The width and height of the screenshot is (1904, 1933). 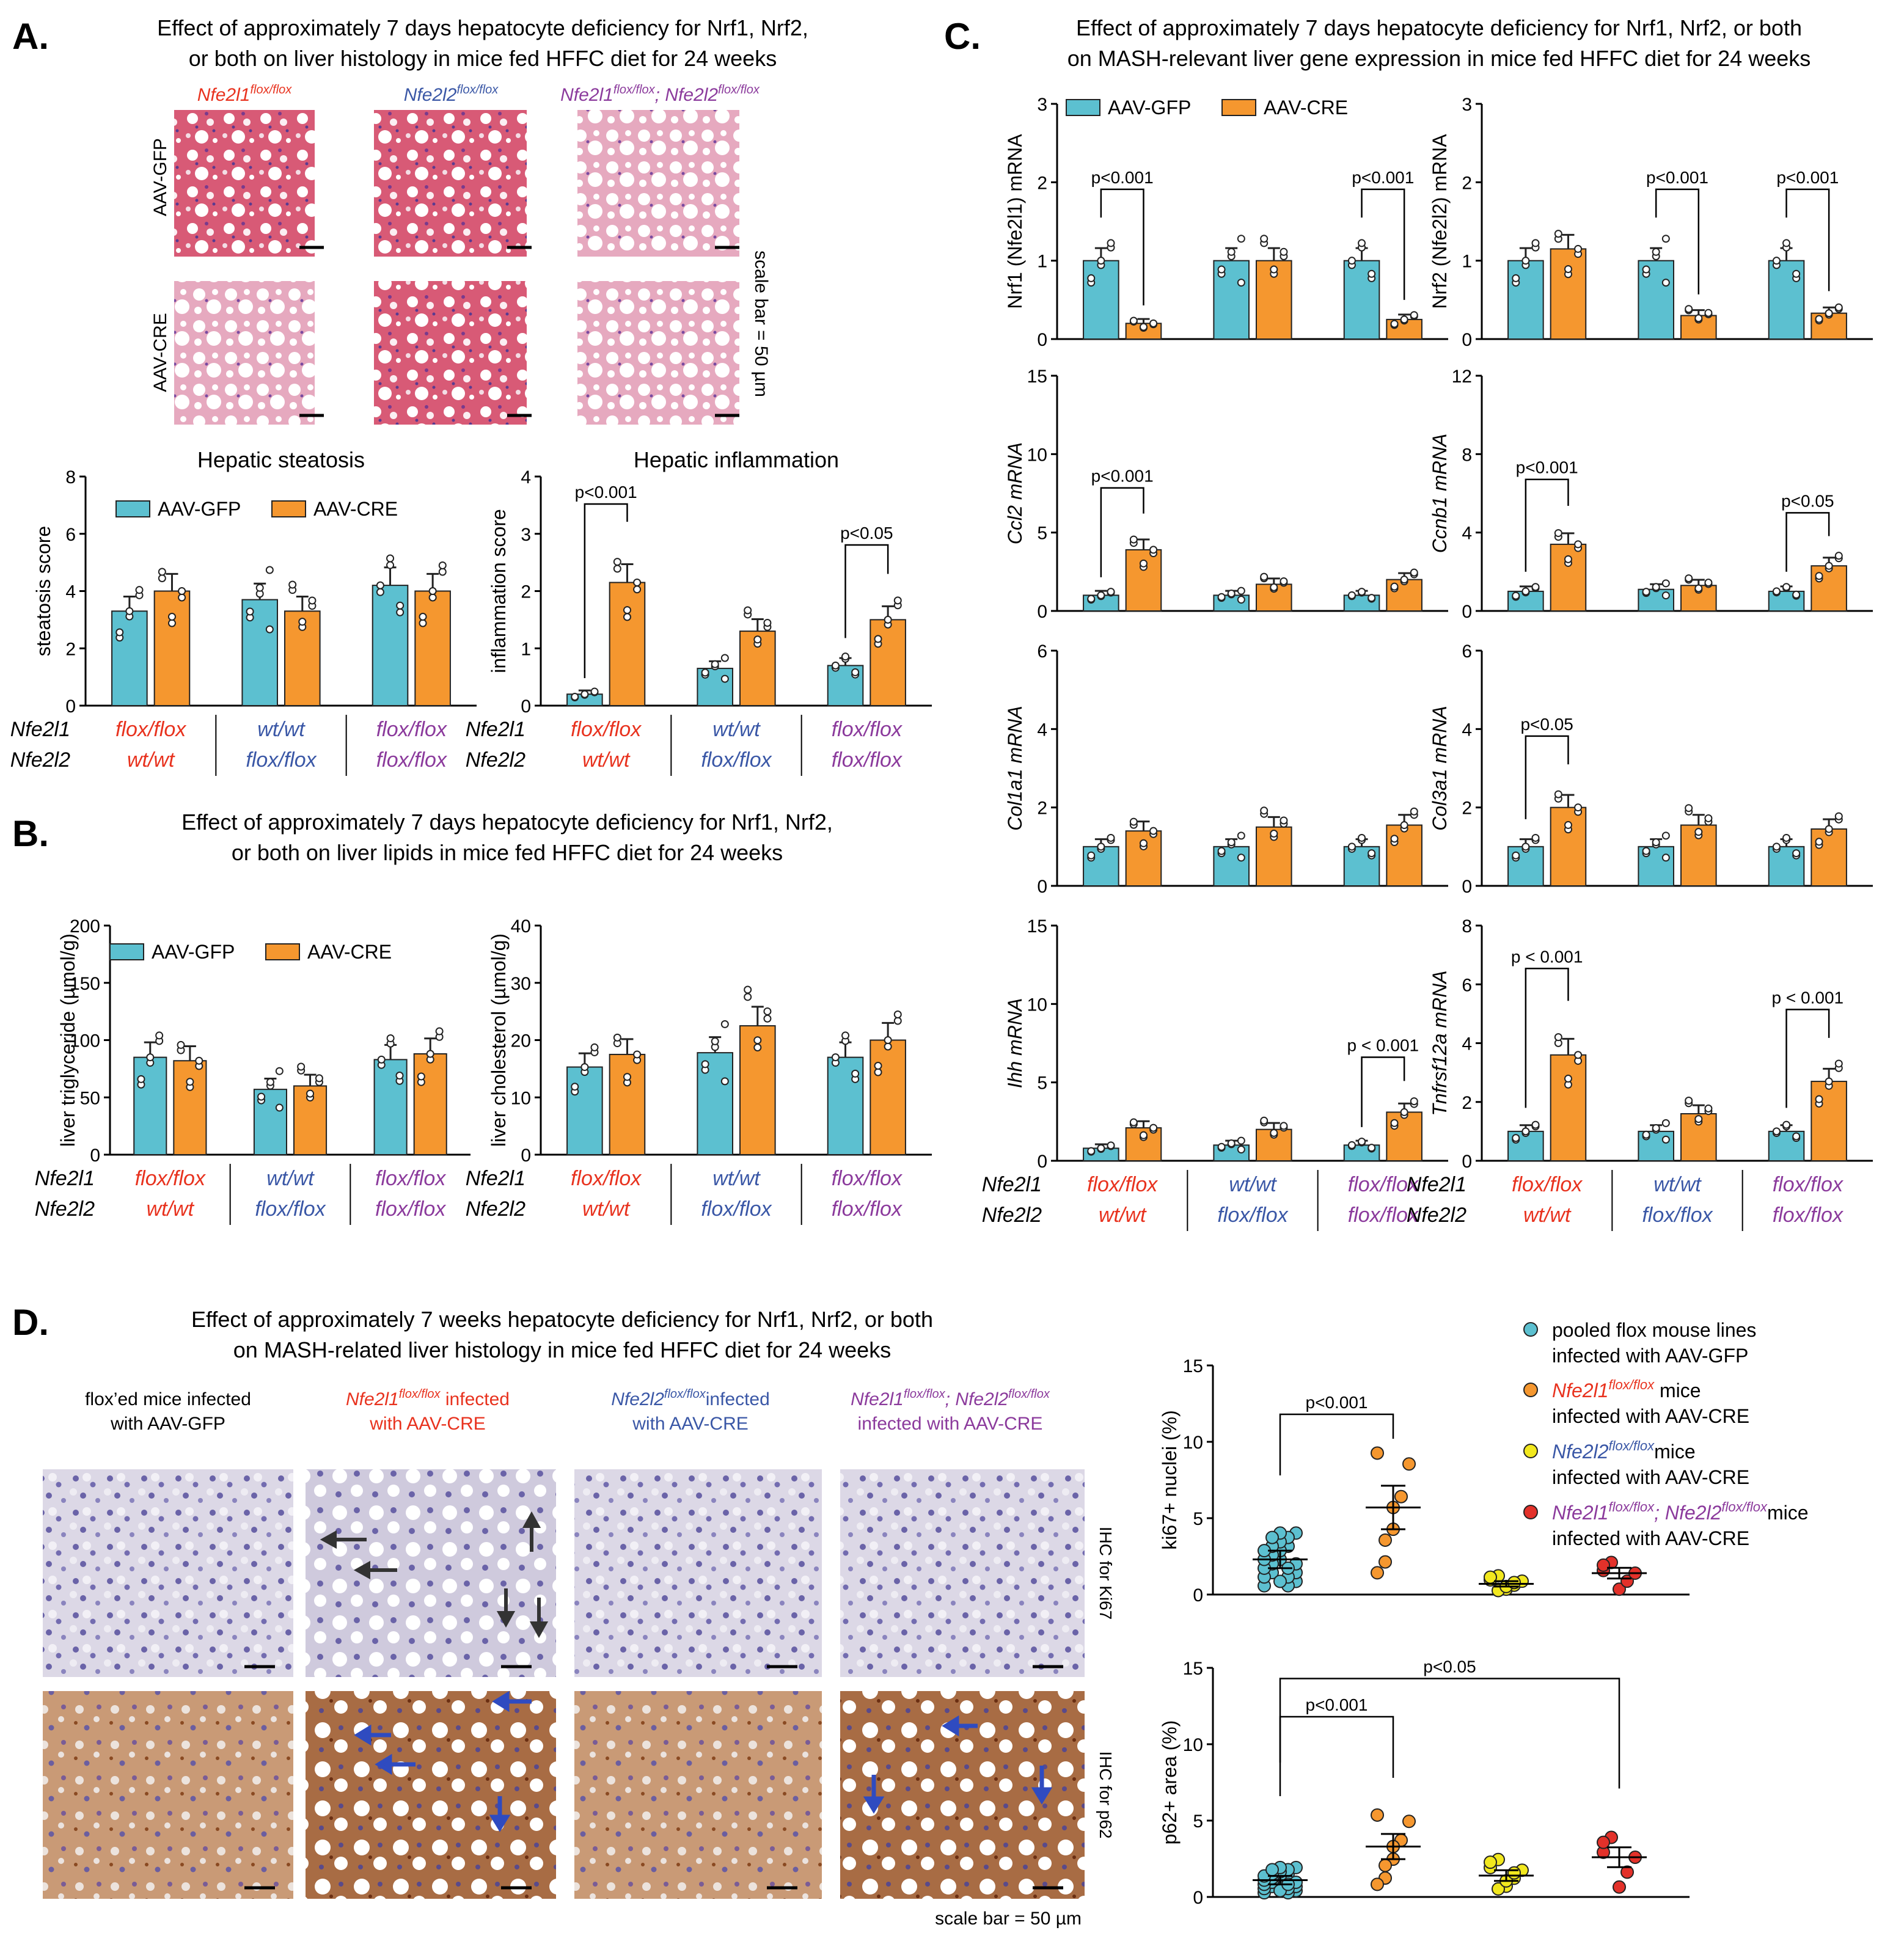 What do you see at coordinates (690, 1410) in the screenshot?
I see `ihc-col-label-nfe2l2: Nfe2l2flox/floxinfected with AAV-CRE` at bounding box center [690, 1410].